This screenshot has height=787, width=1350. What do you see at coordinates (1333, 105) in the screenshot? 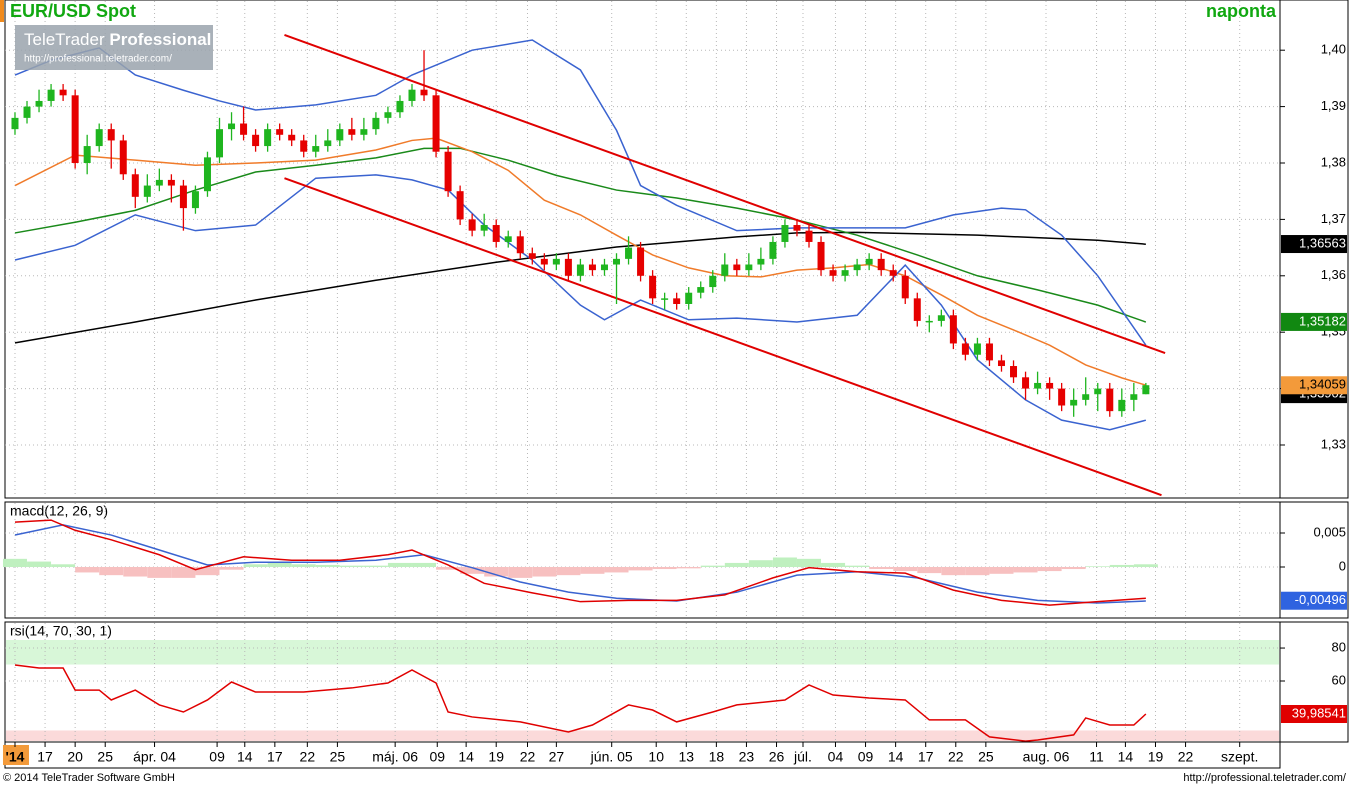
I see `y-tick-label: 1,39` at bounding box center [1333, 105].